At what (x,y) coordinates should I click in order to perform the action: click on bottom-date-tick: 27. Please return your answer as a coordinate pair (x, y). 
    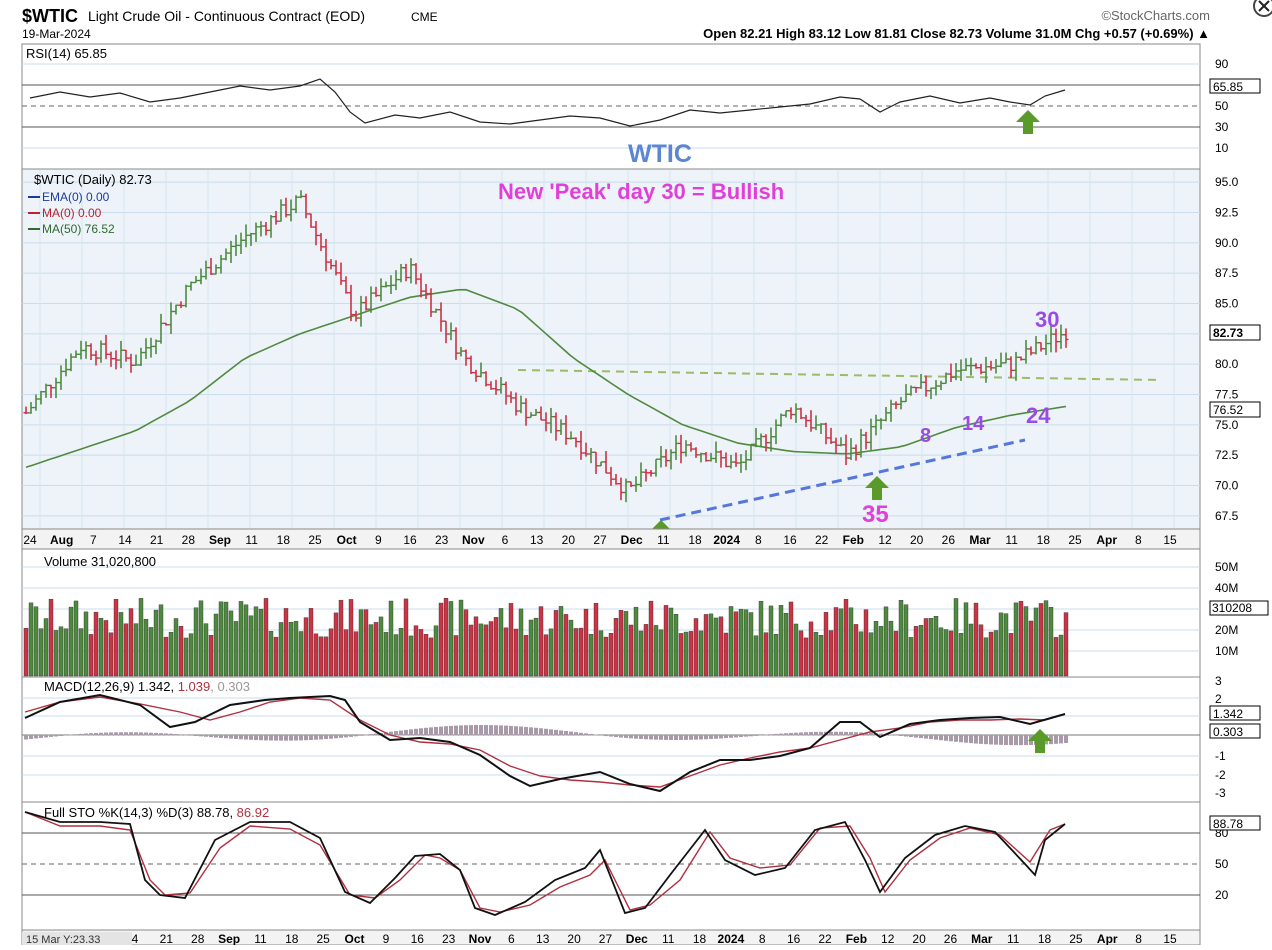
    Looking at the image, I should click on (606, 938).